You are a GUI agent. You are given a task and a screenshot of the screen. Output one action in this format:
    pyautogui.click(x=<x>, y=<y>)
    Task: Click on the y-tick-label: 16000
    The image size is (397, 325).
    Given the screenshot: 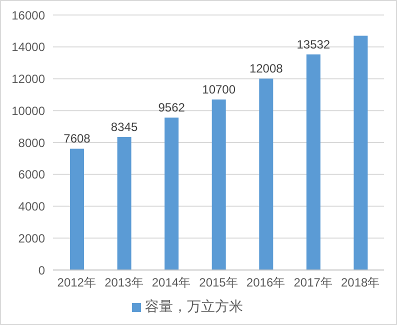 What is the action you would take?
    pyautogui.click(x=29, y=15)
    